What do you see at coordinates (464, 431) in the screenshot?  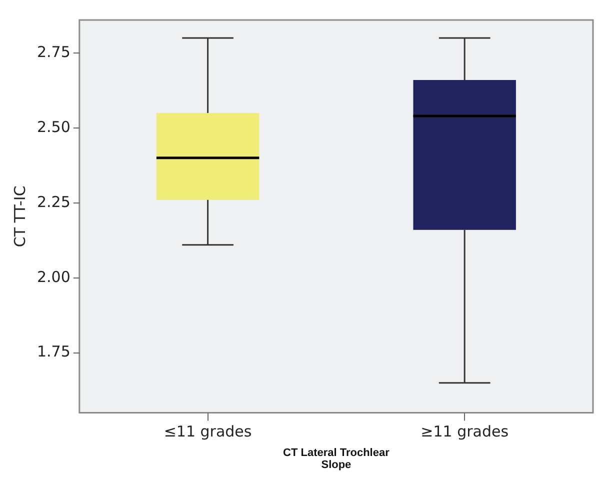 I see `x-tick-label: ≥11 grades` at bounding box center [464, 431].